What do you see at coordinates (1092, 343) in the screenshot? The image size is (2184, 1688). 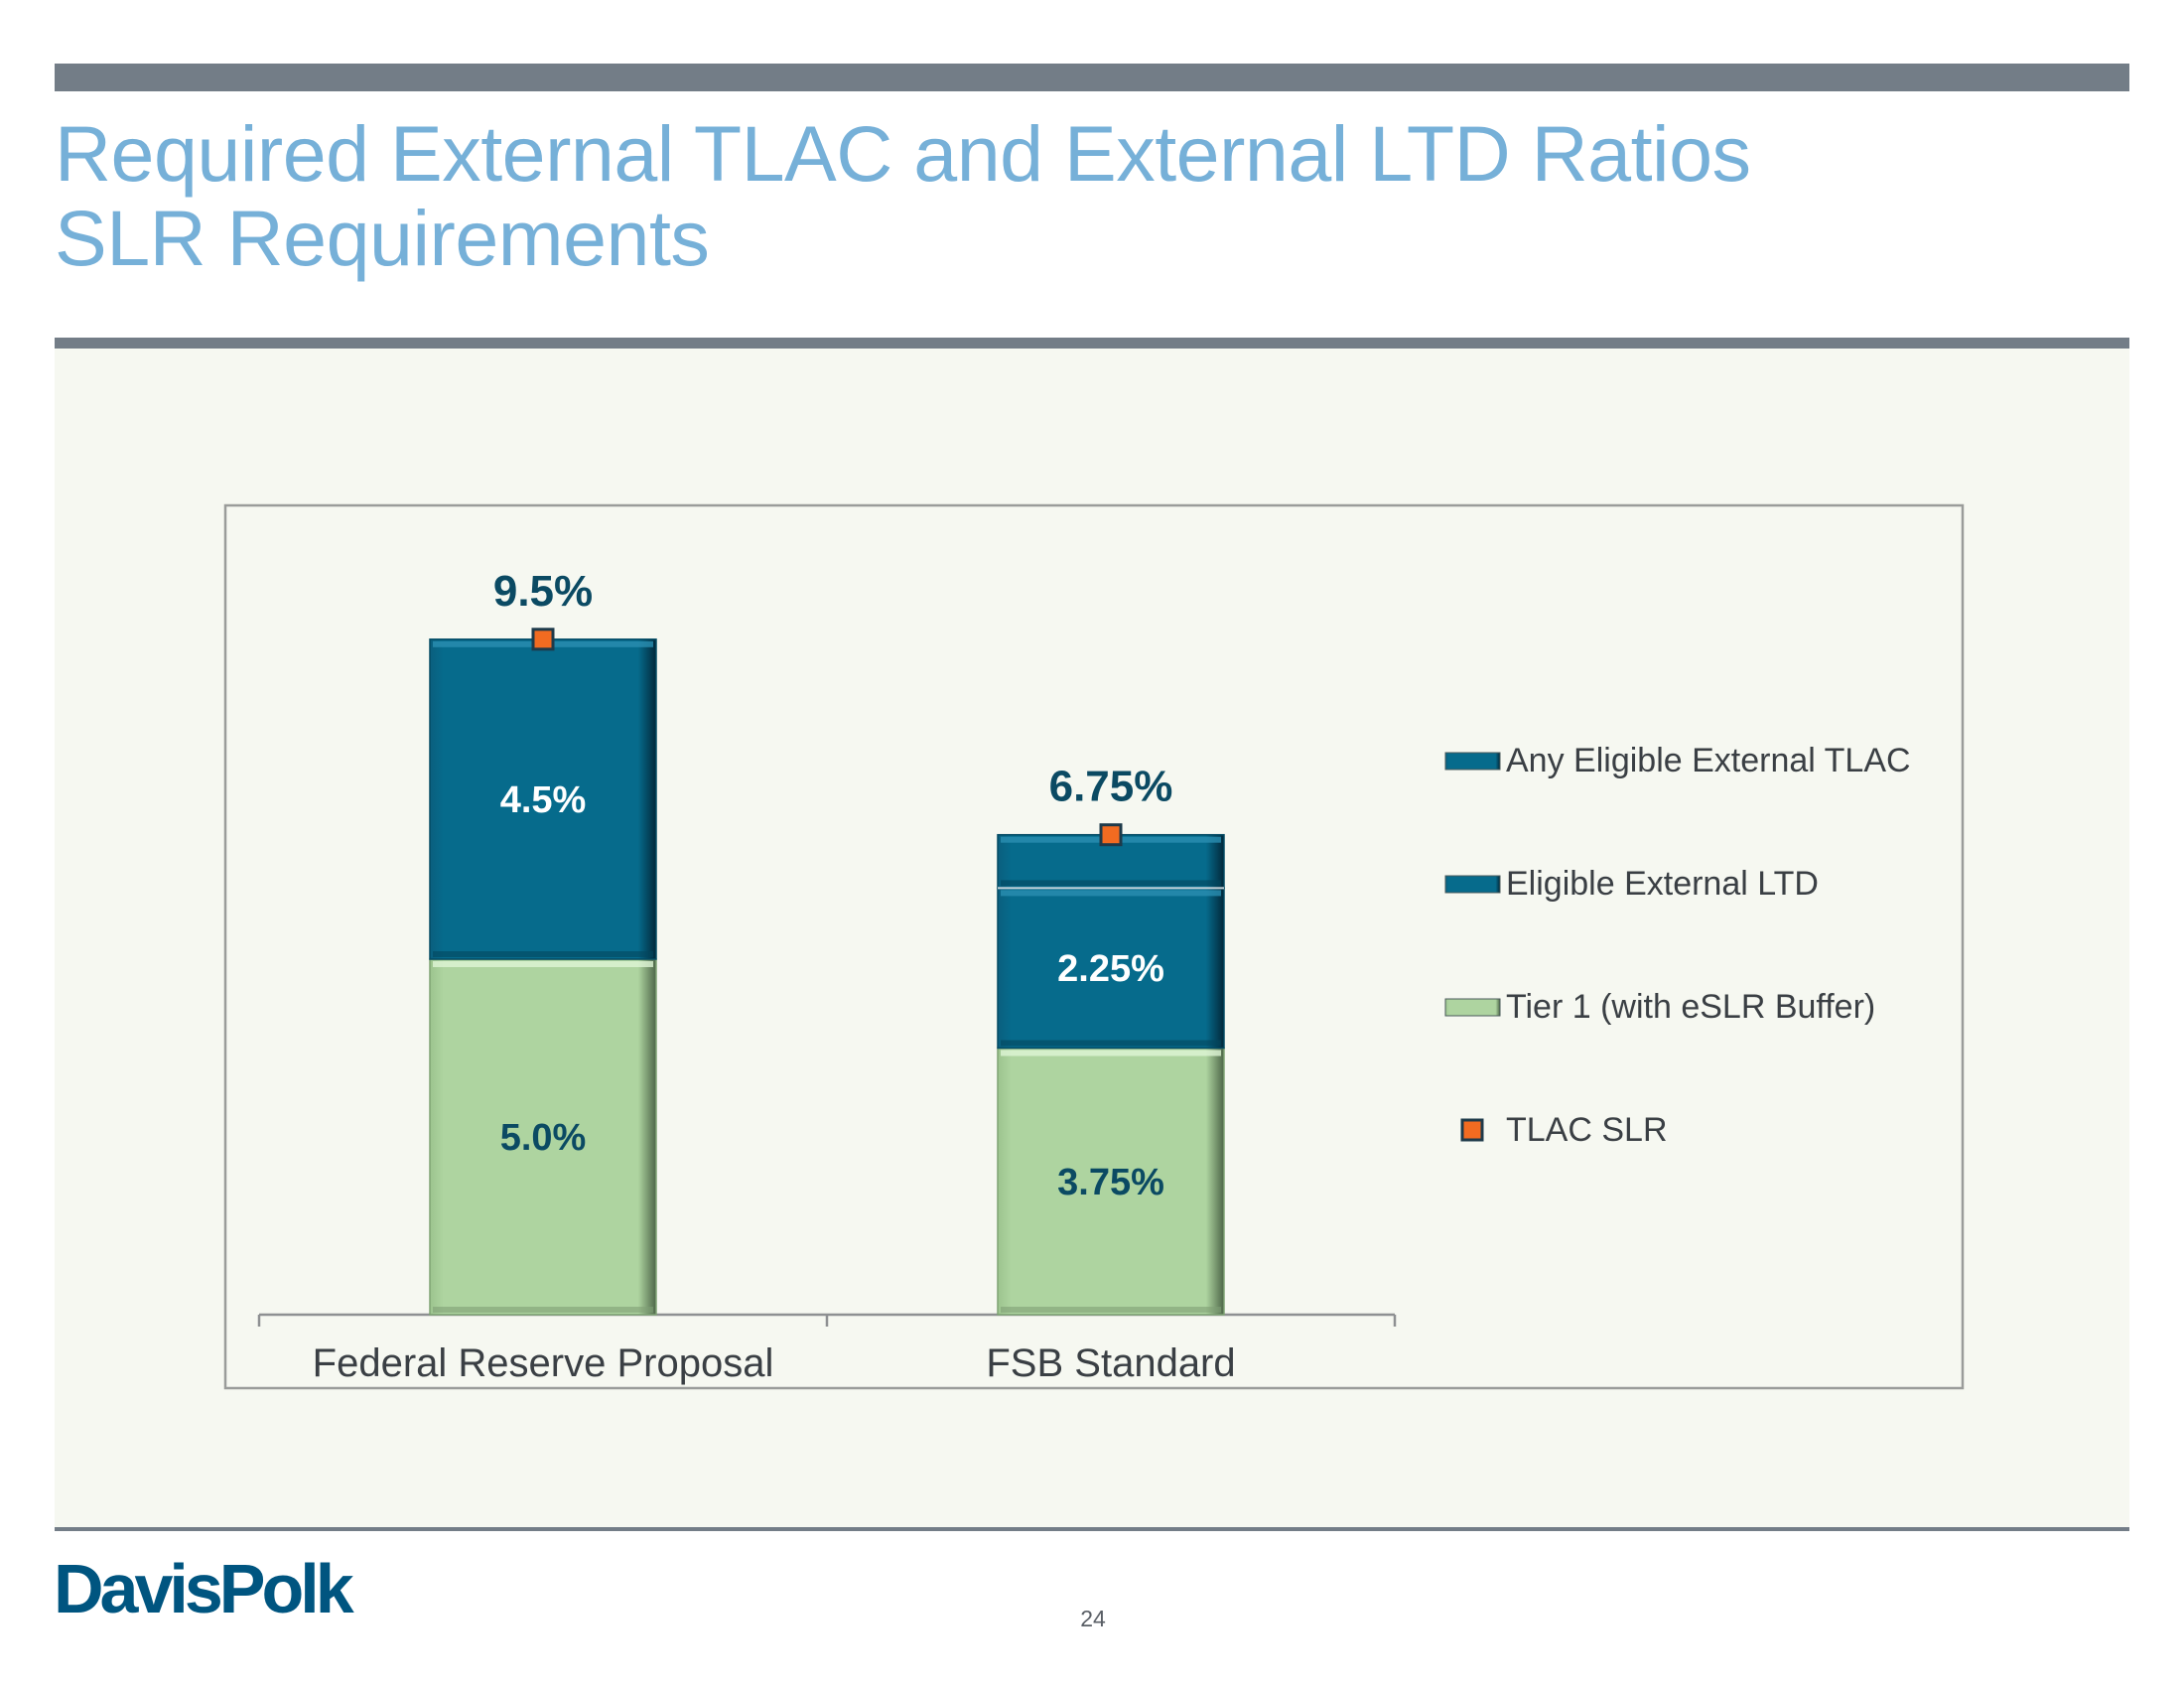 I see `title-separator` at bounding box center [1092, 343].